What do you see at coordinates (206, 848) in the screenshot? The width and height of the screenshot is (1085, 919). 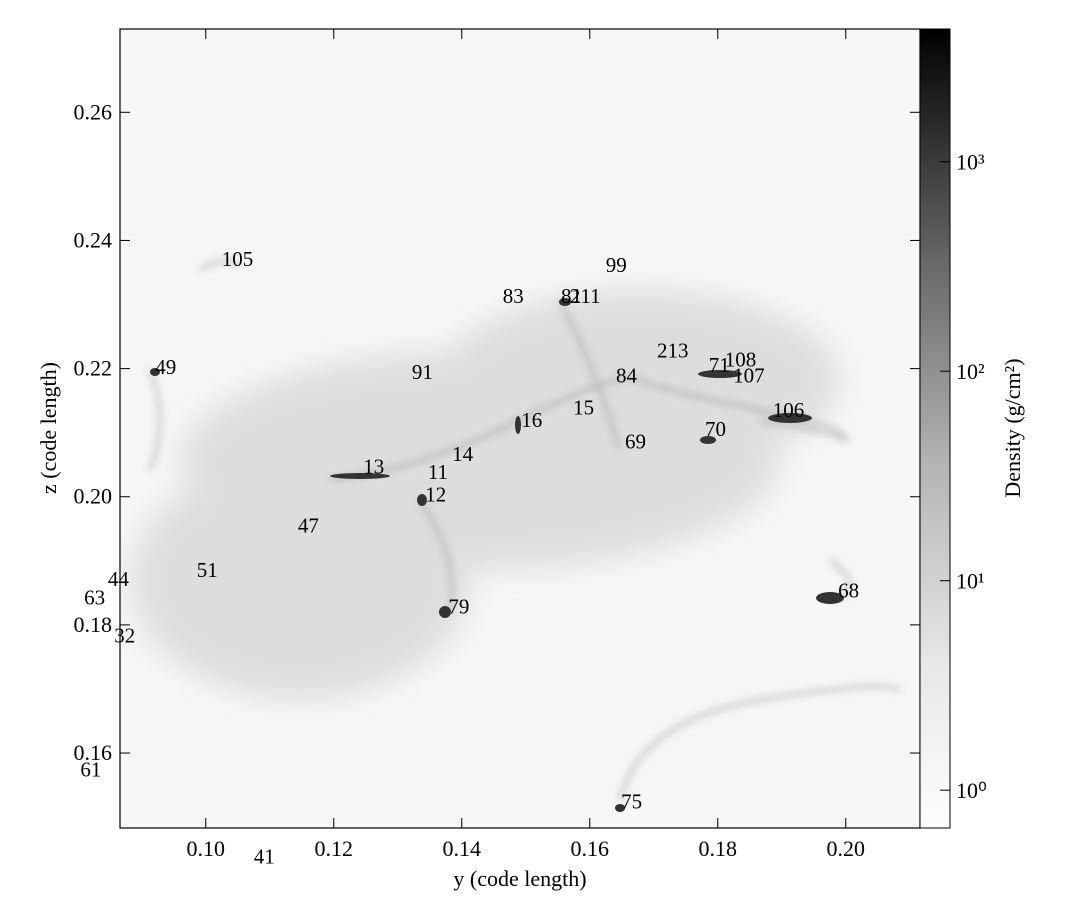 I see `x-tick-label: 0.10` at bounding box center [206, 848].